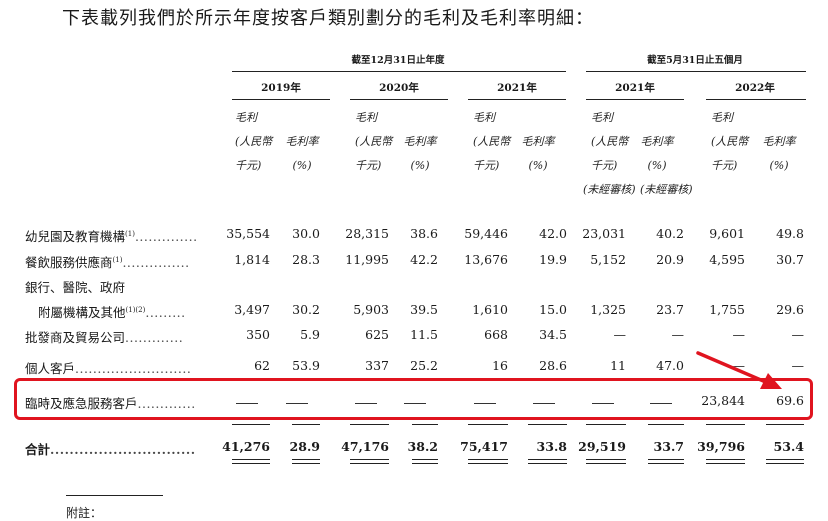  Describe the element at coordinates (306, 365) in the screenshot. I see `table-cell: 53.9` at that location.